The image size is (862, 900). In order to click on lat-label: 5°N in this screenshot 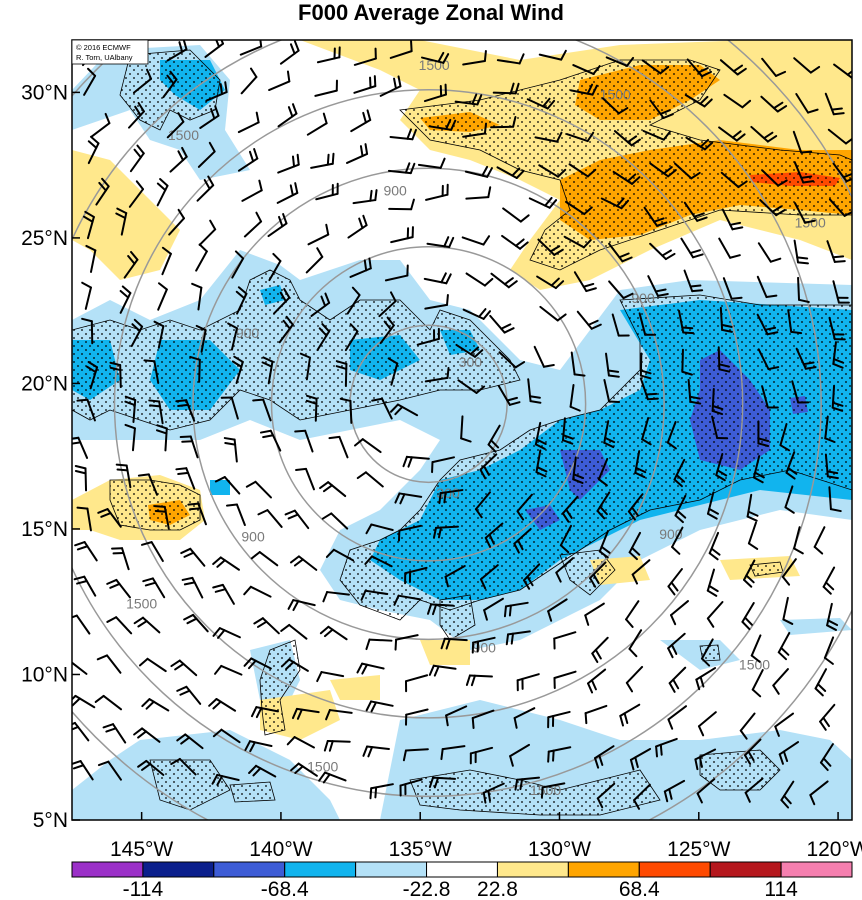, I will do `click(50, 820)`.